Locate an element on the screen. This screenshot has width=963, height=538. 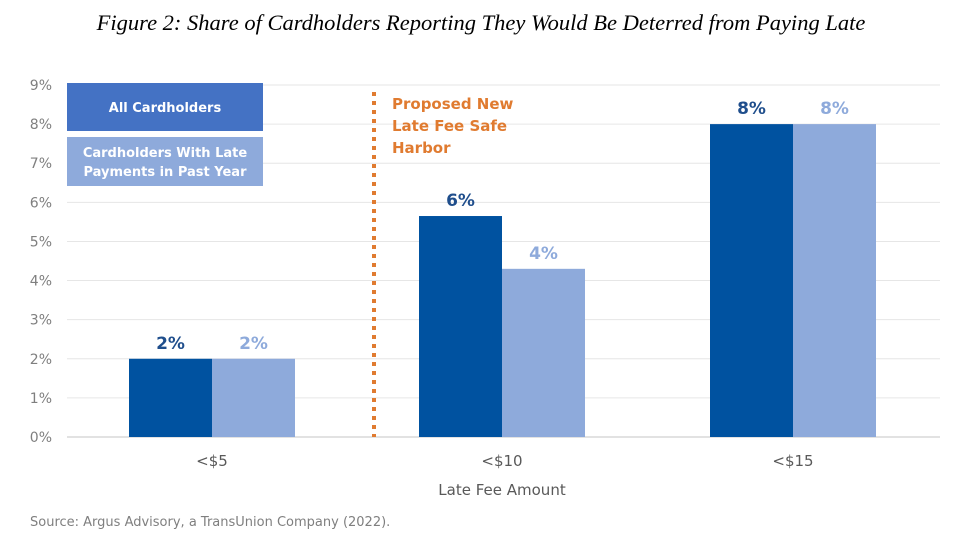
x-axis-ticks: <$5 <$10 <$15 is located at coordinates (504, 461).